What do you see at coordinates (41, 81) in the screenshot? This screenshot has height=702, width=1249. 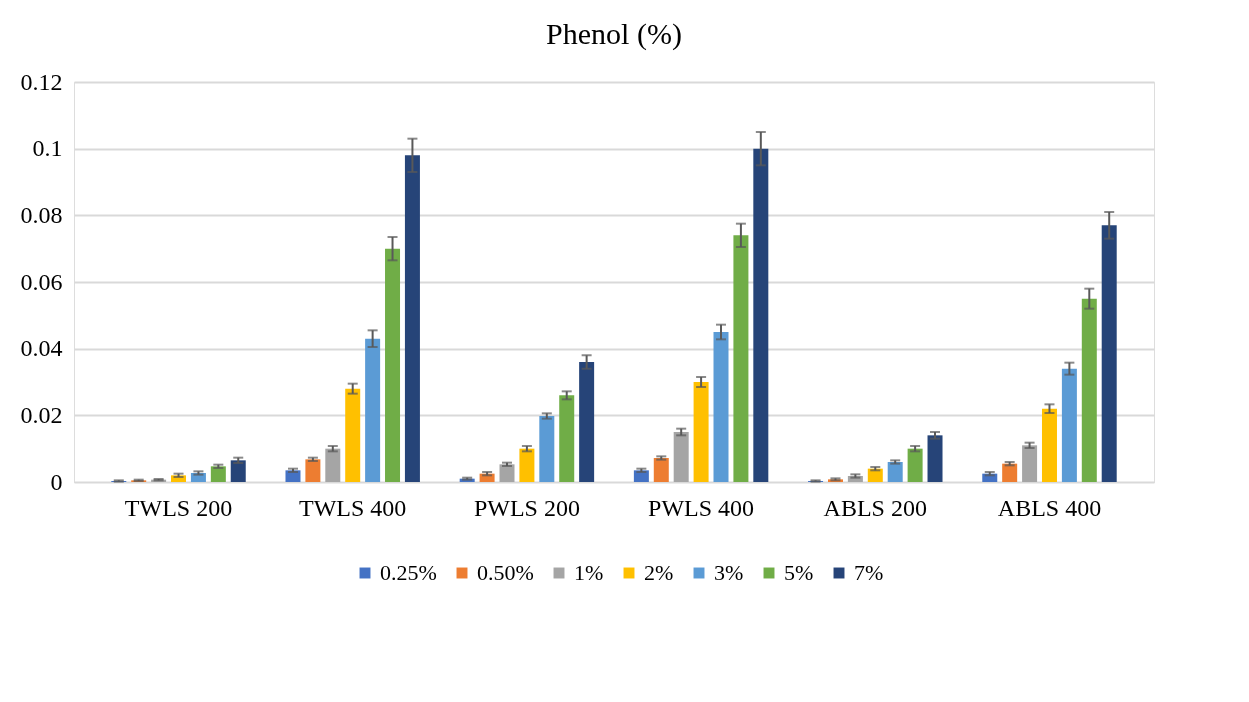 I see `y-tick-label: 0.12` at bounding box center [41, 81].